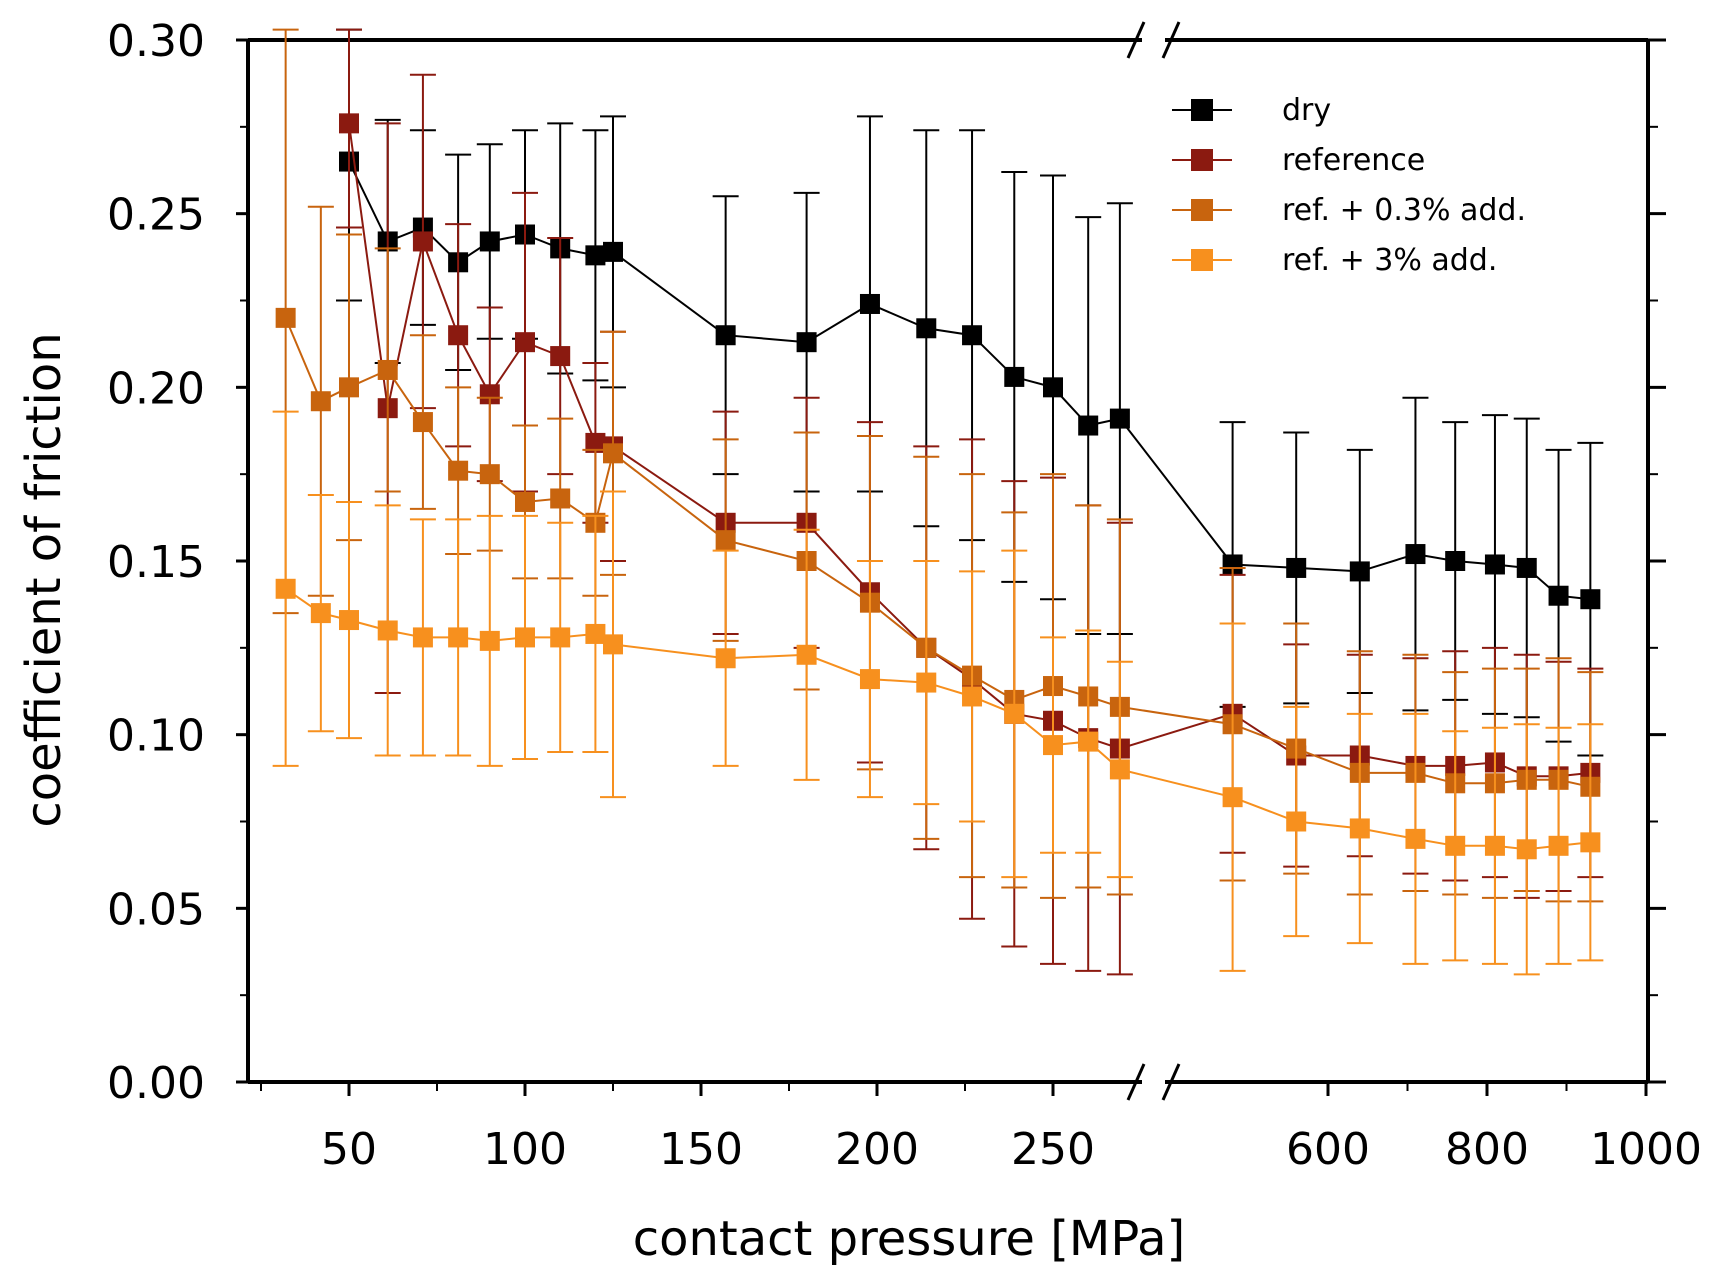 The image size is (1718, 1281). I want to click on x-tick-label: 100, so click(525, 1149).